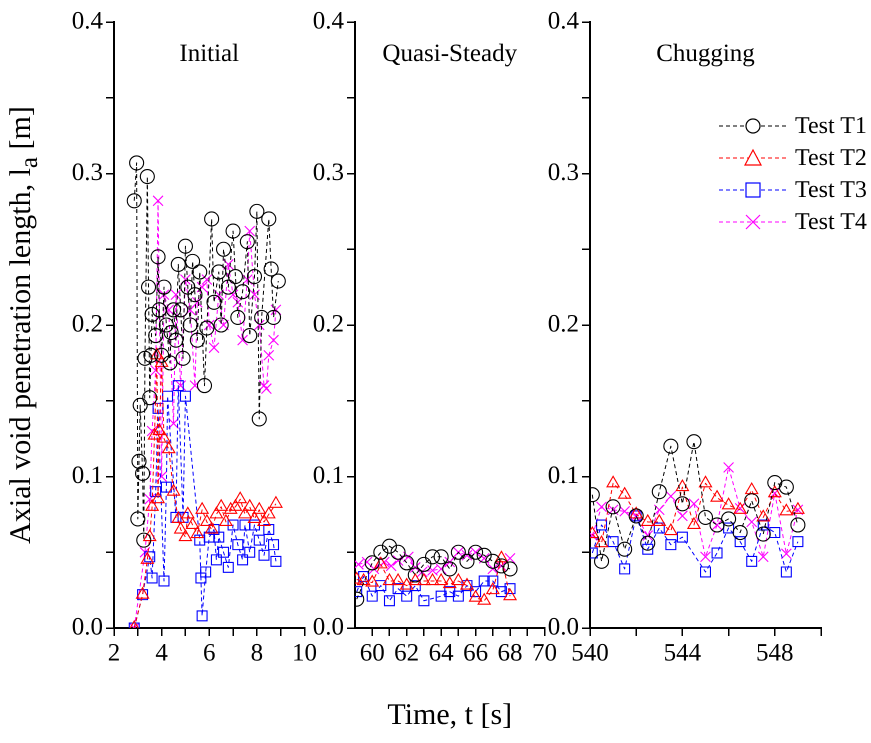 Image resolution: width=871 pixels, height=743 pixels. What do you see at coordinates (372, 653) in the screenshot?
I see `x-tick-label: 60` at bounding box center [372, 653].